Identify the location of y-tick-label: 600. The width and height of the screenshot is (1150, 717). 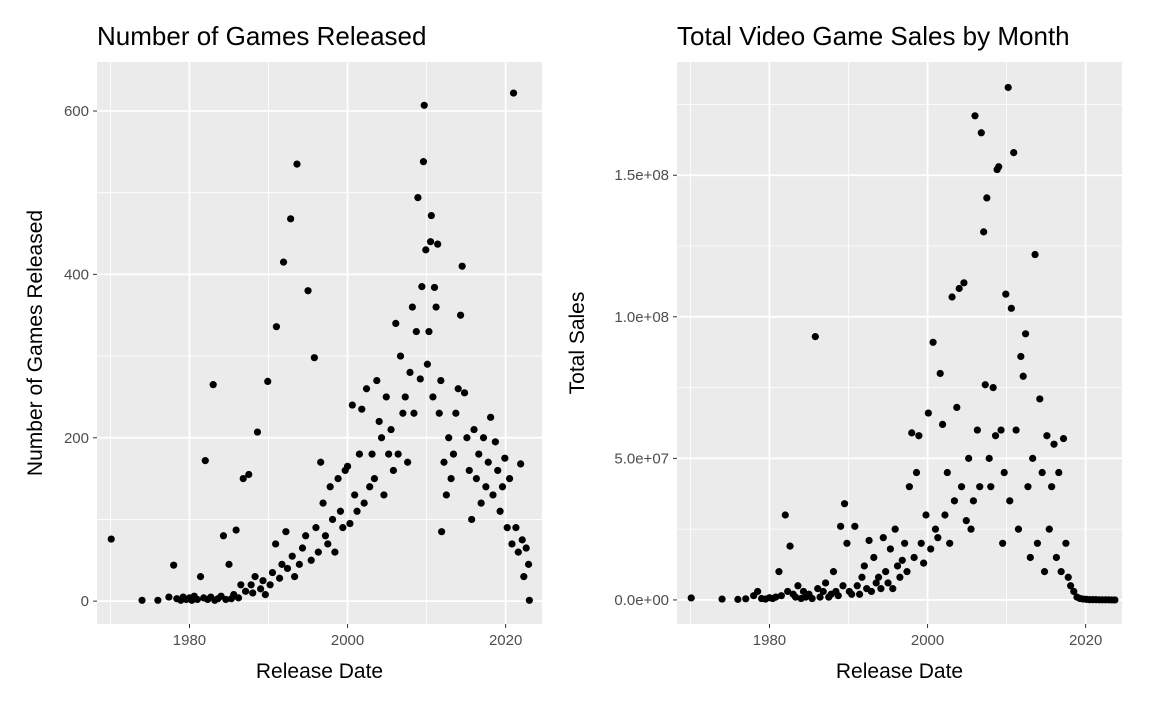
(76, 111).